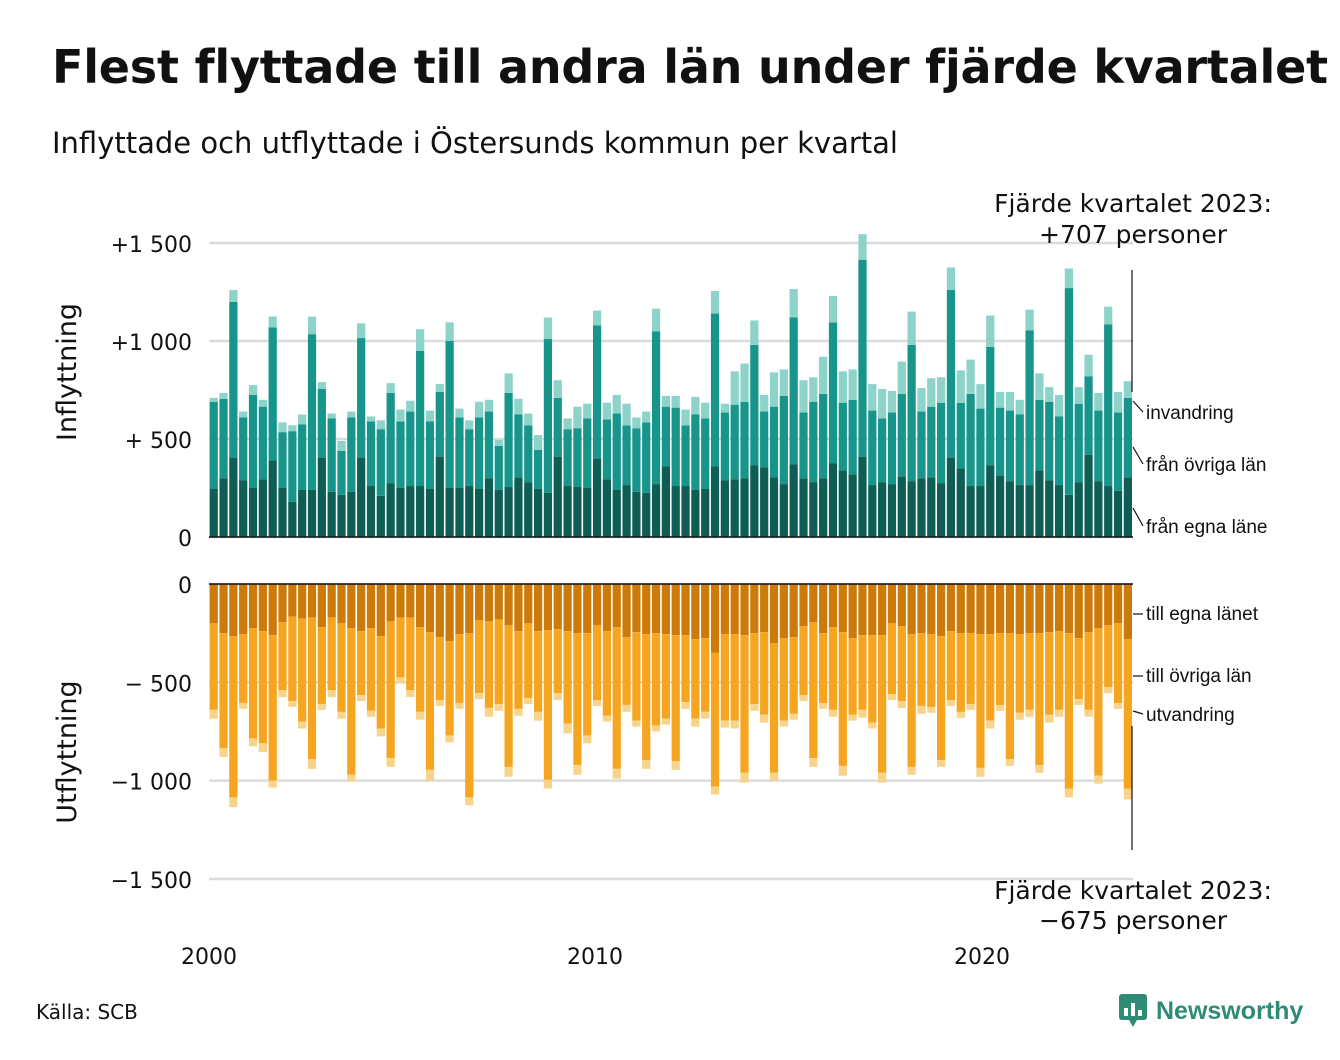  What do you see at coordinates (1133, 203) in the screenshot?
I see `callout-top-line-1: Fjärde kvartalet 2023:` at bounding box center [1133, 203].